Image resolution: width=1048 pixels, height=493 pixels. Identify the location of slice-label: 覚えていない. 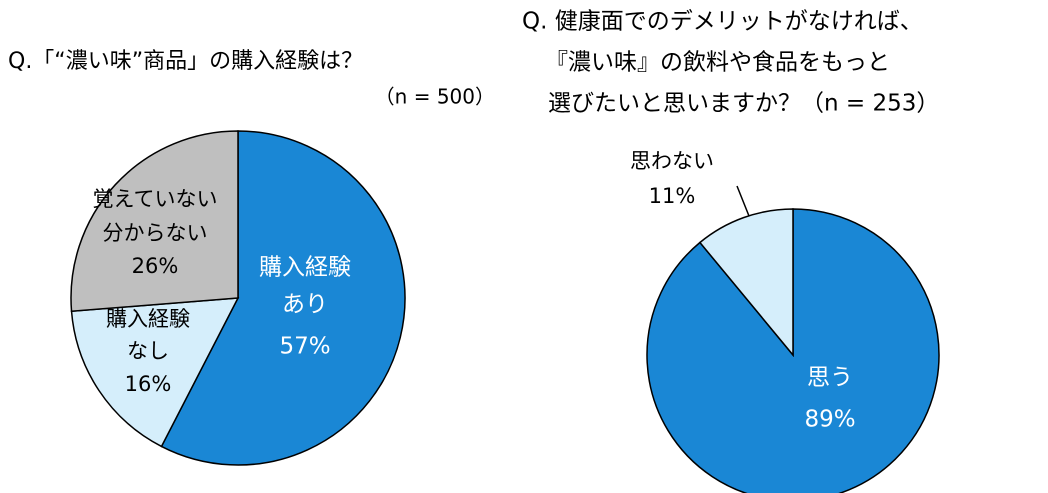
(155, 199).